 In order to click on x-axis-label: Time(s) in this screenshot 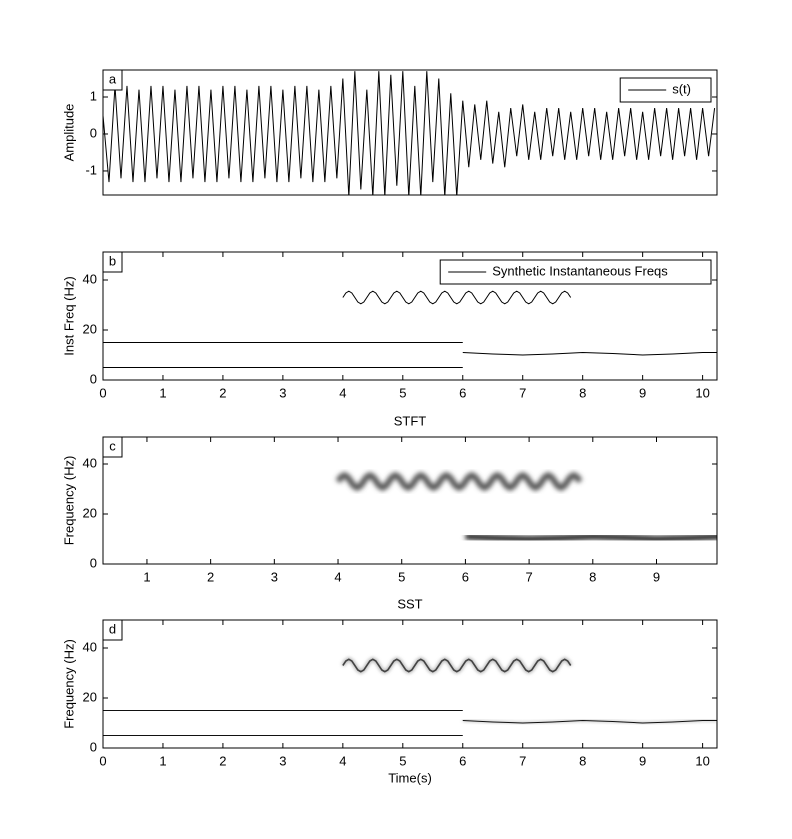, I will do `click(410, 777)`.